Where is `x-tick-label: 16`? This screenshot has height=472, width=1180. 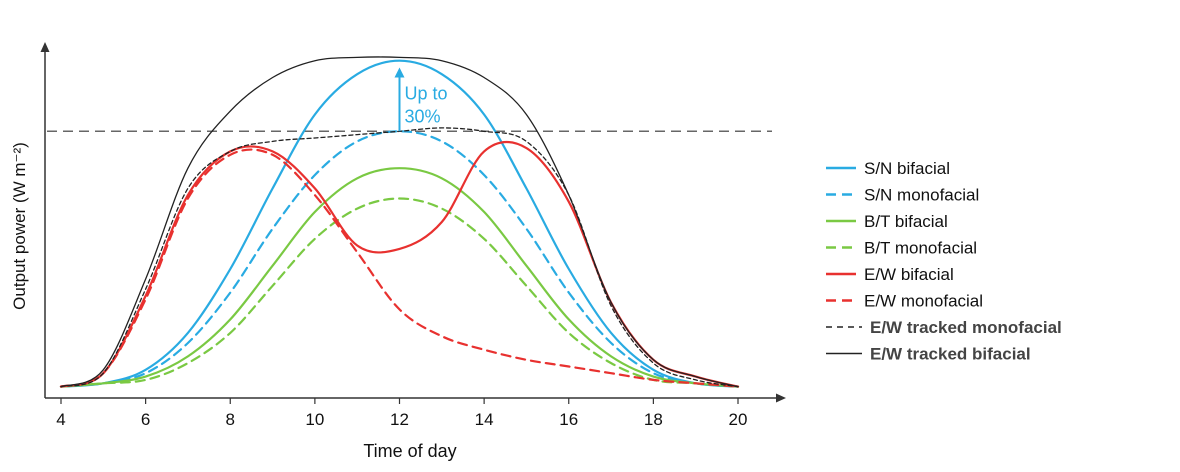 x-tick-label: 16 is located at coordinates (568, 419).